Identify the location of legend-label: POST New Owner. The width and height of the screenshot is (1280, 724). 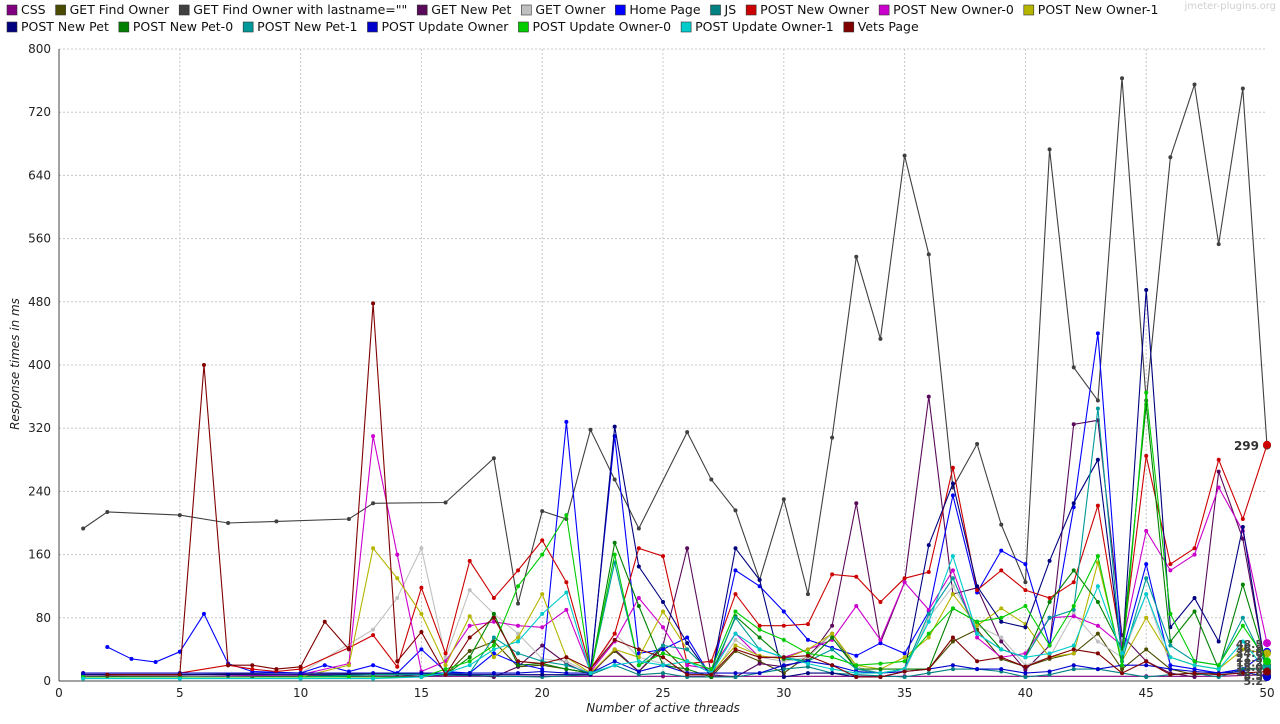
(815, 9).